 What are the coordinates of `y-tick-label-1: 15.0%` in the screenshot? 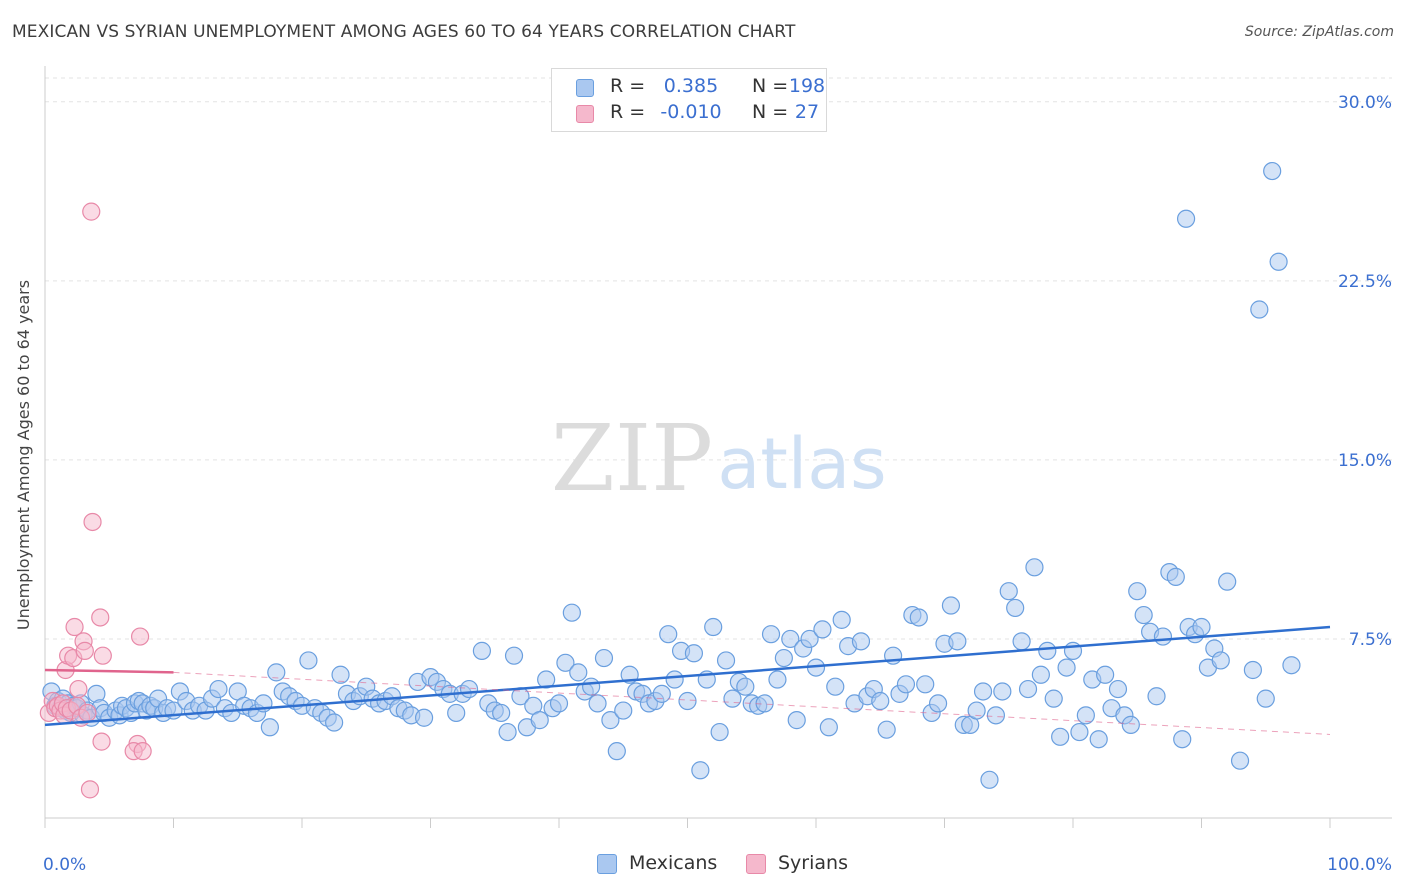 It's located at (1365, 461).